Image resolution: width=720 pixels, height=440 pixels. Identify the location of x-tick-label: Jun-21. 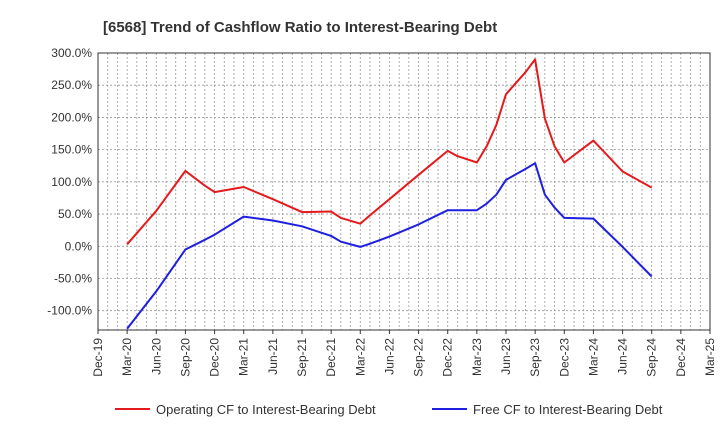
(273, 356).